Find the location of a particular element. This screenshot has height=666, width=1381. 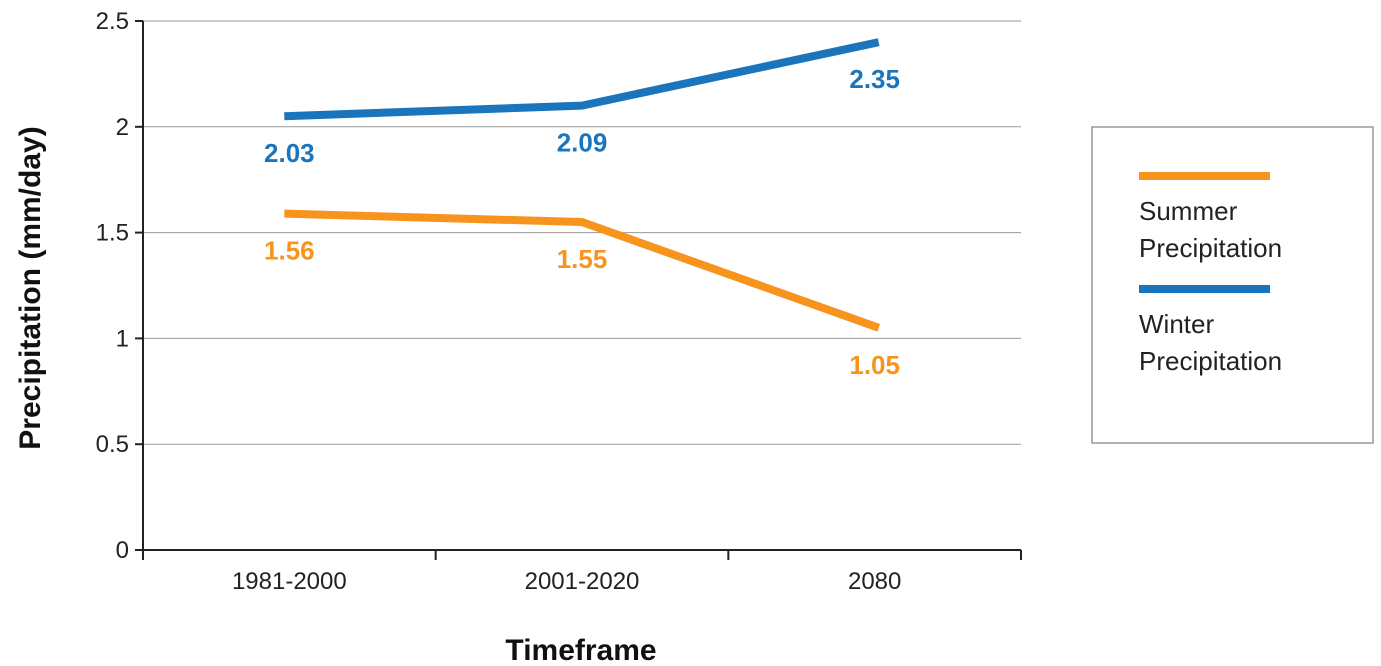

data-label: 2.35 is located at coordinates (874, 79).